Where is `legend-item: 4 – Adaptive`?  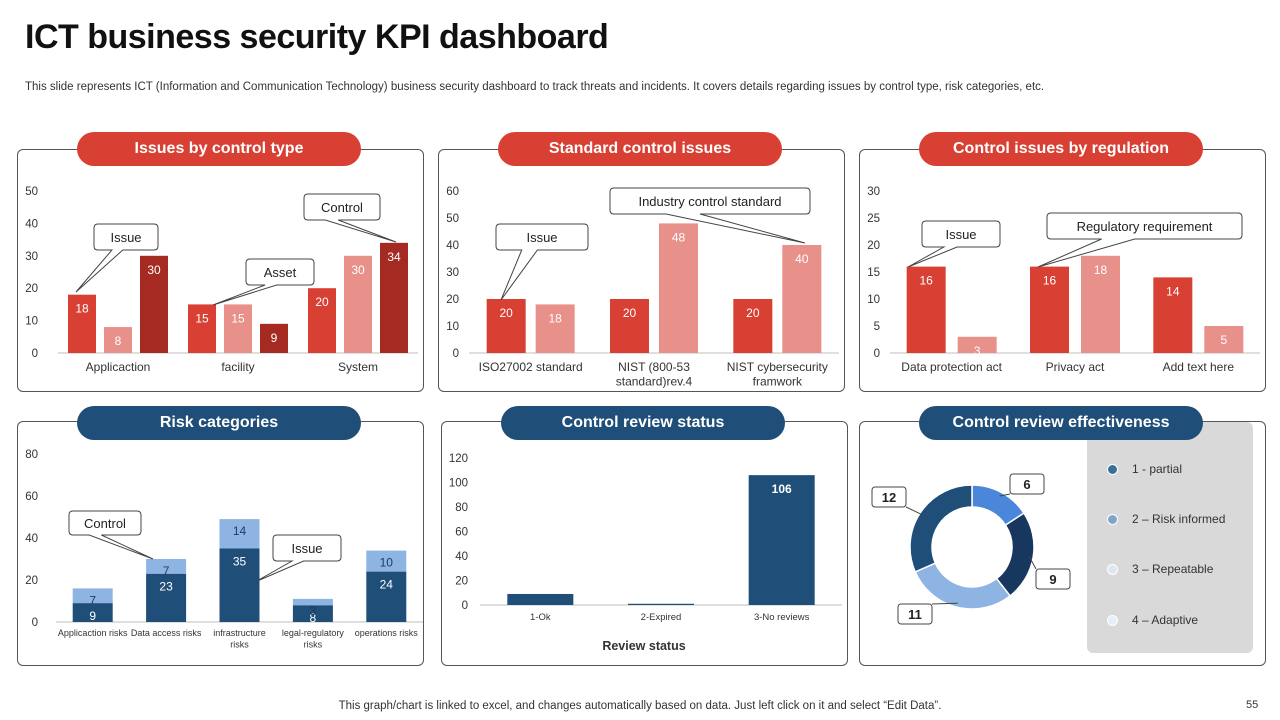
legend-item: 4 – Adaptive is located at coordinates (1152, 620).